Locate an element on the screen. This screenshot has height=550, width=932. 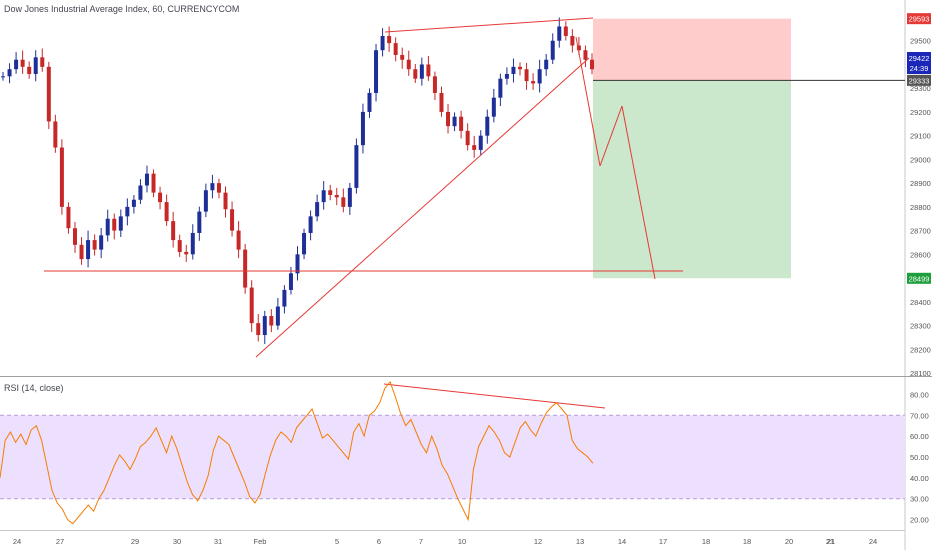
time-tick-label: 17 is located at coordinates (663, 541).